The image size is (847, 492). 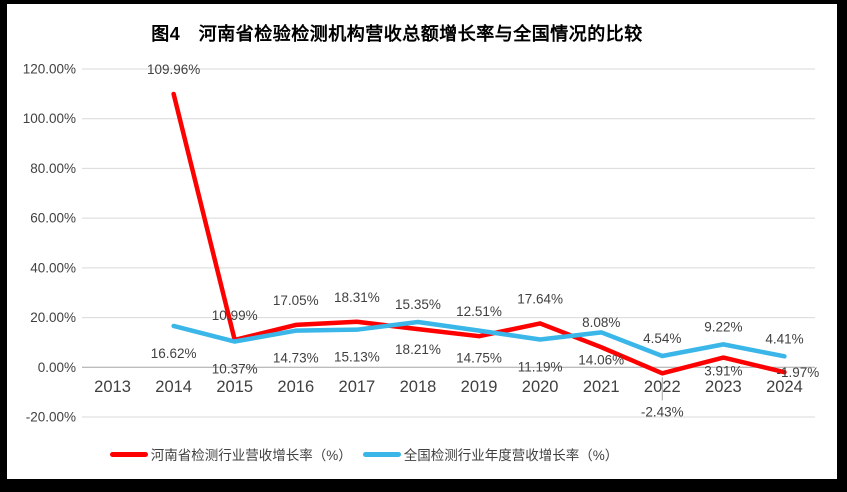 What do you see at coordinates (296, 300) in the screenshot?
I see `data-label: 17.05%` at bounding box center [296, 300].